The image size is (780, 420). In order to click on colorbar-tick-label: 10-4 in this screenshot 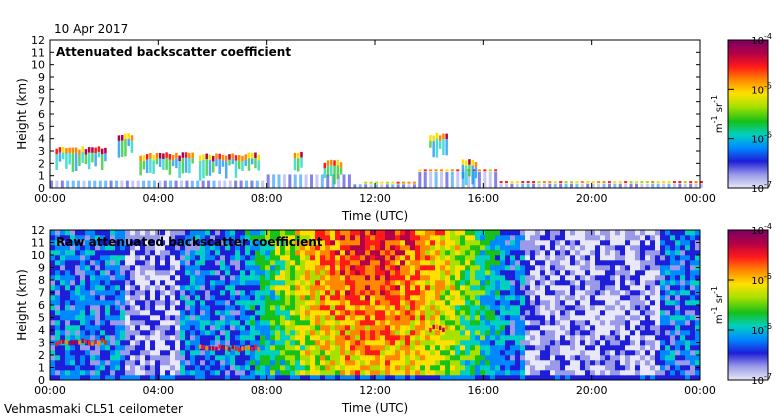, I will do `click(761, 39)`.